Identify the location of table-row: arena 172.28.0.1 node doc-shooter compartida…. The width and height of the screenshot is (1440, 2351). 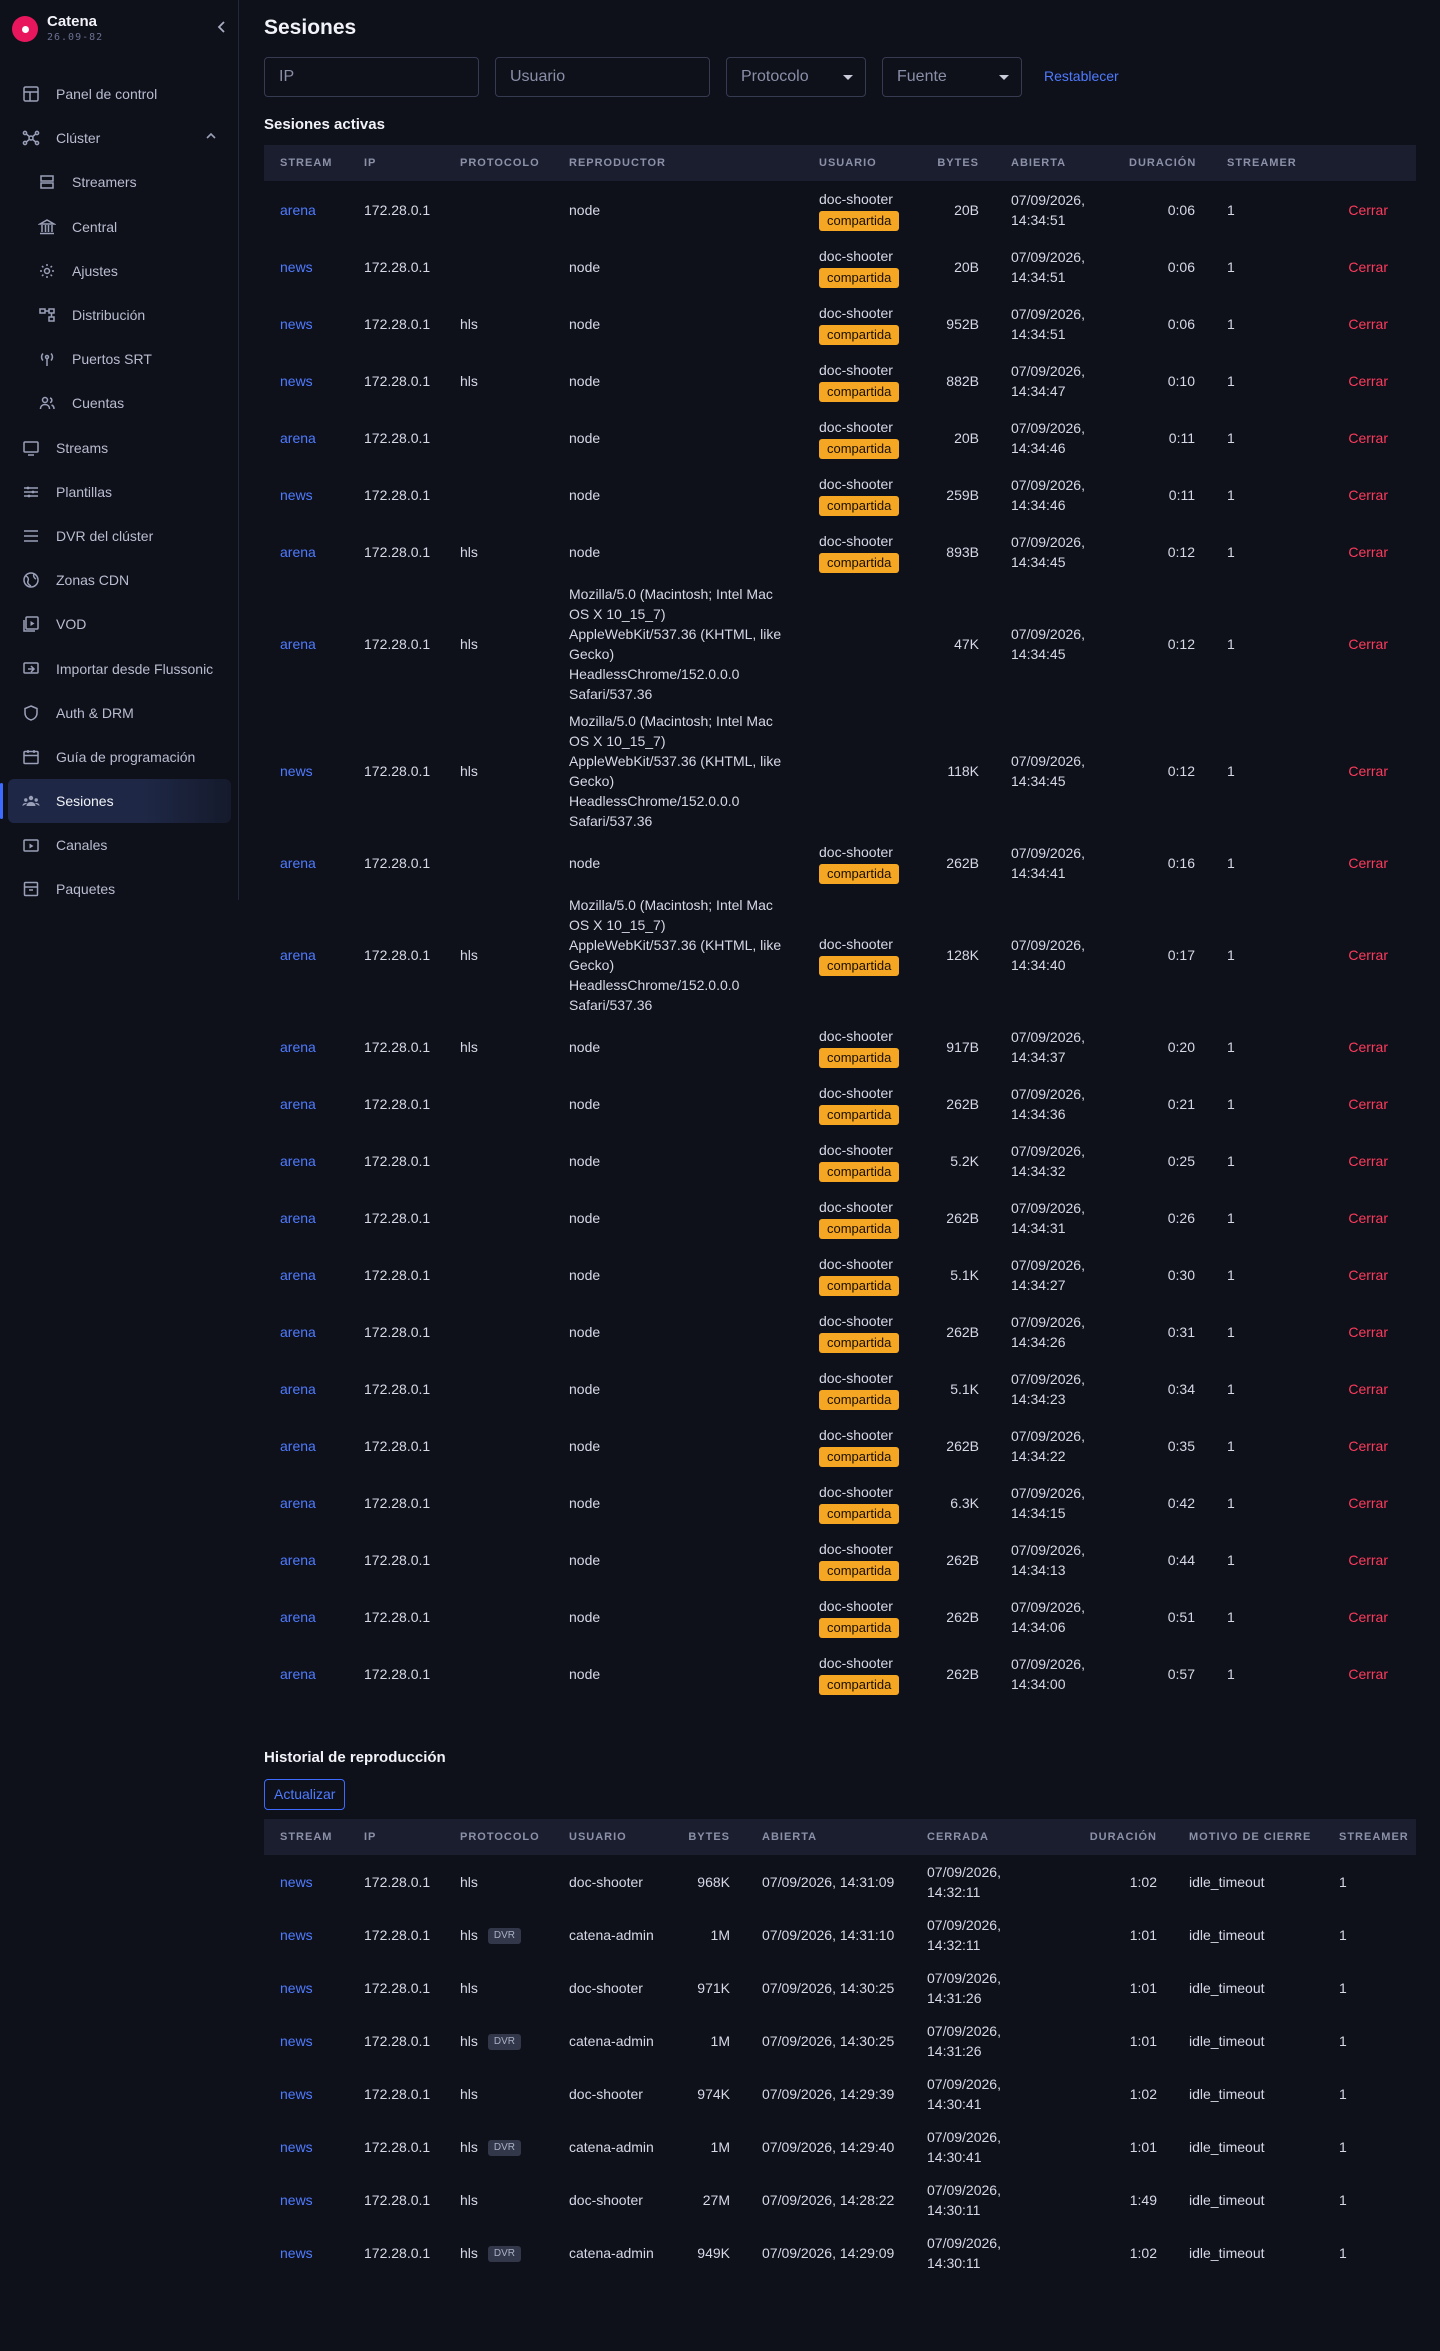
(840, 209).